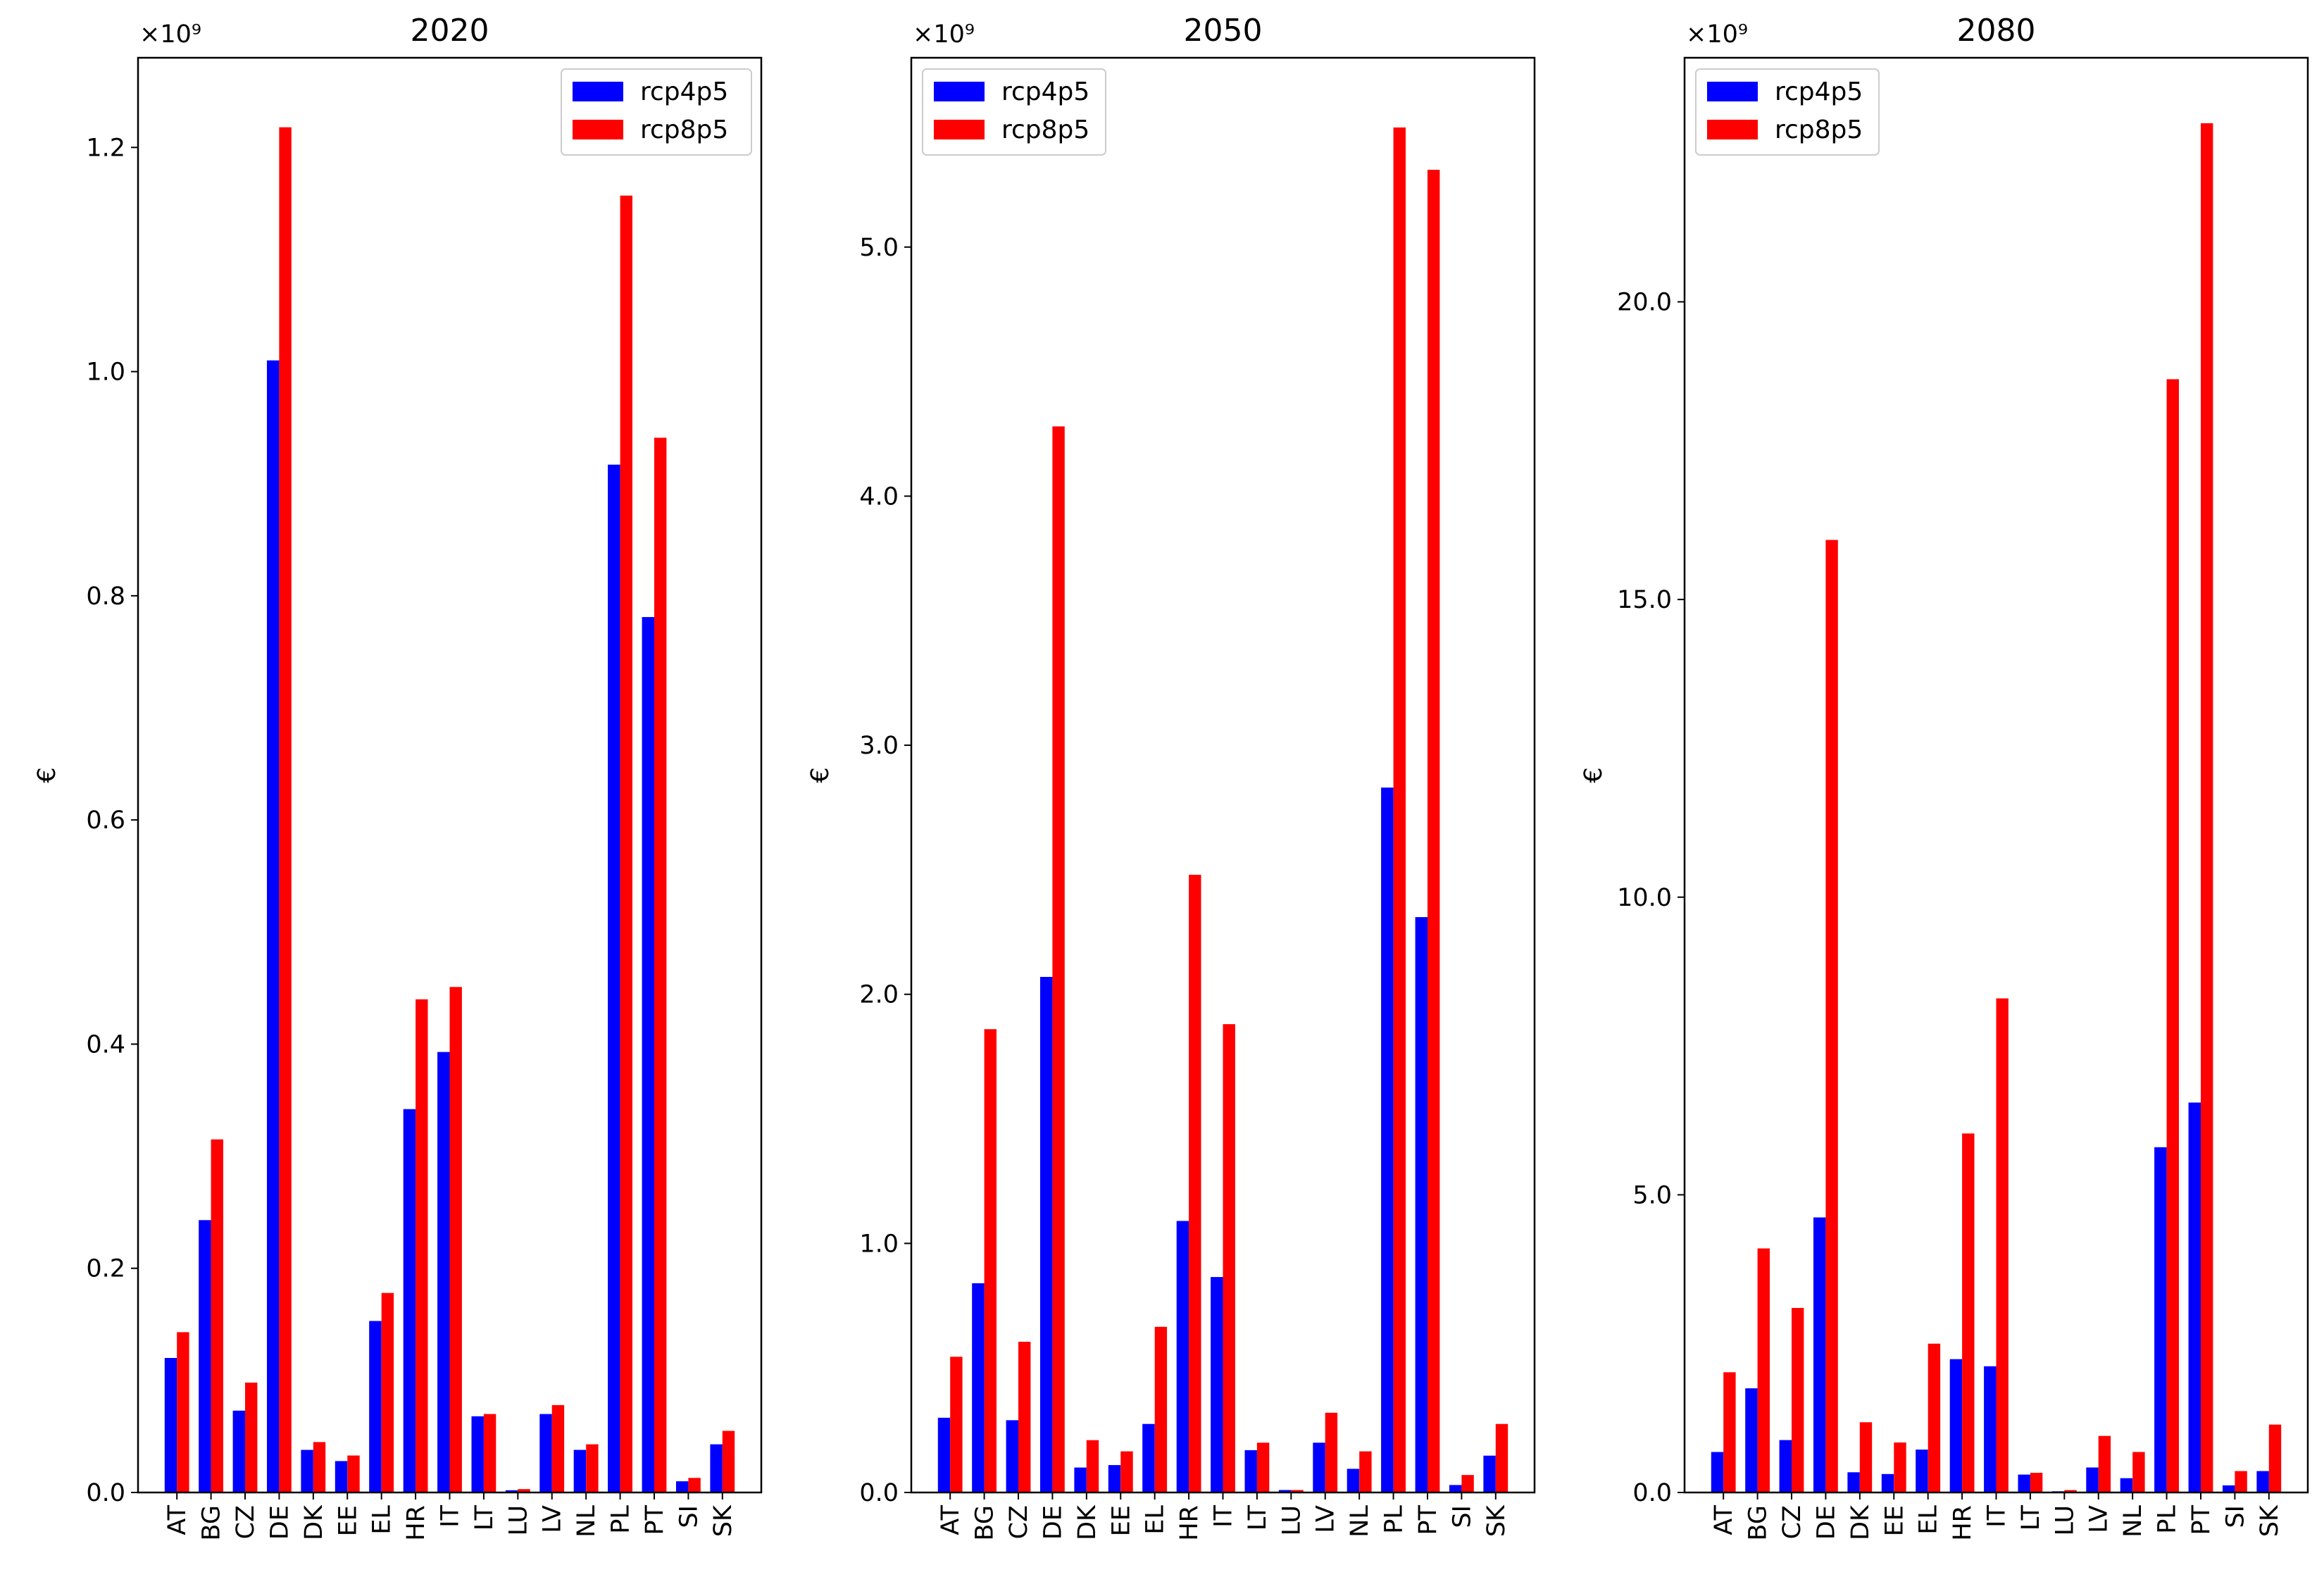 This screenshot has height=1577, width=2324. I want to click on y-tick-label: 1.0, so click(879, 1244).